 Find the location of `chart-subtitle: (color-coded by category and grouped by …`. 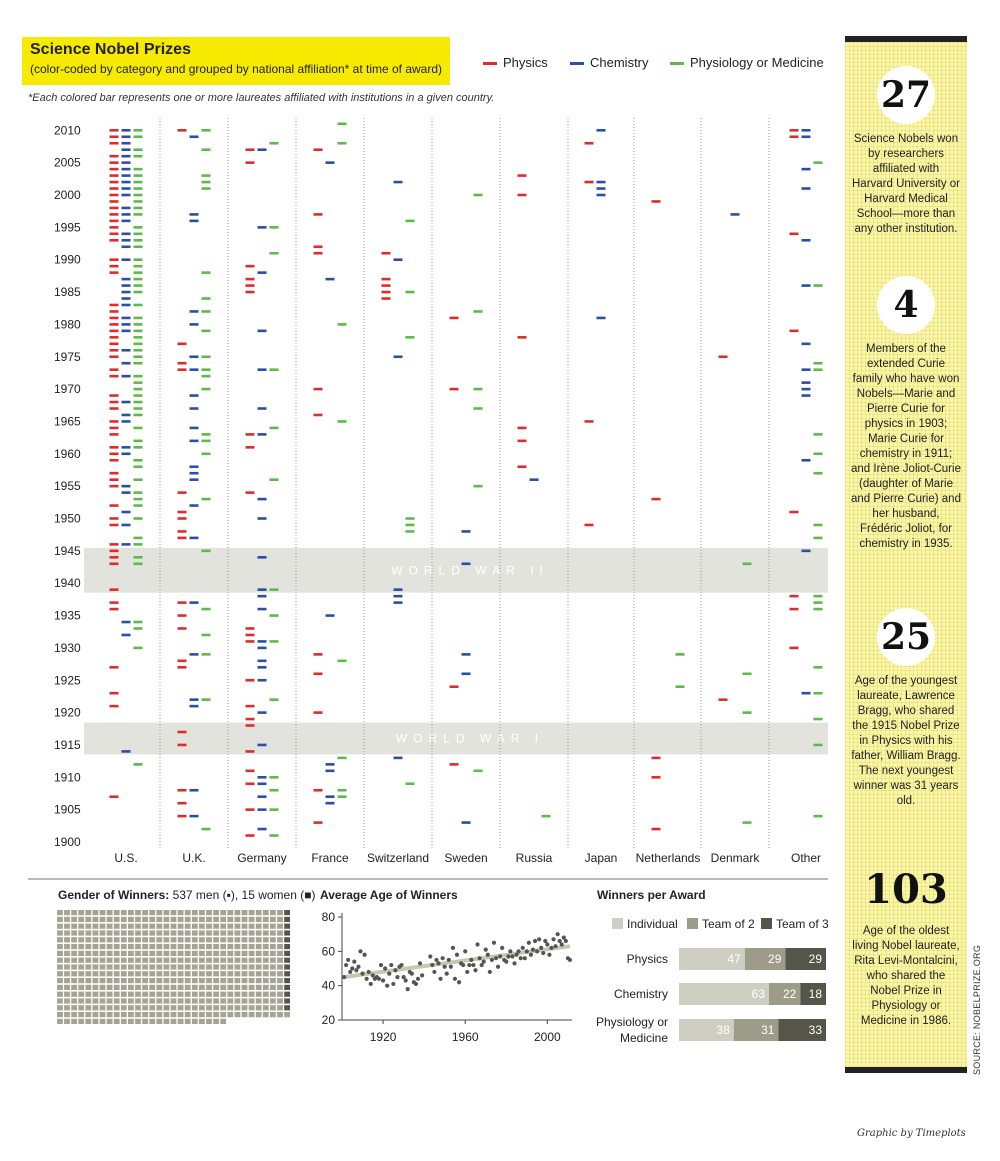

chart-subtitle: (color-coded by category and grouped by … is located at coordinates (236, 69).